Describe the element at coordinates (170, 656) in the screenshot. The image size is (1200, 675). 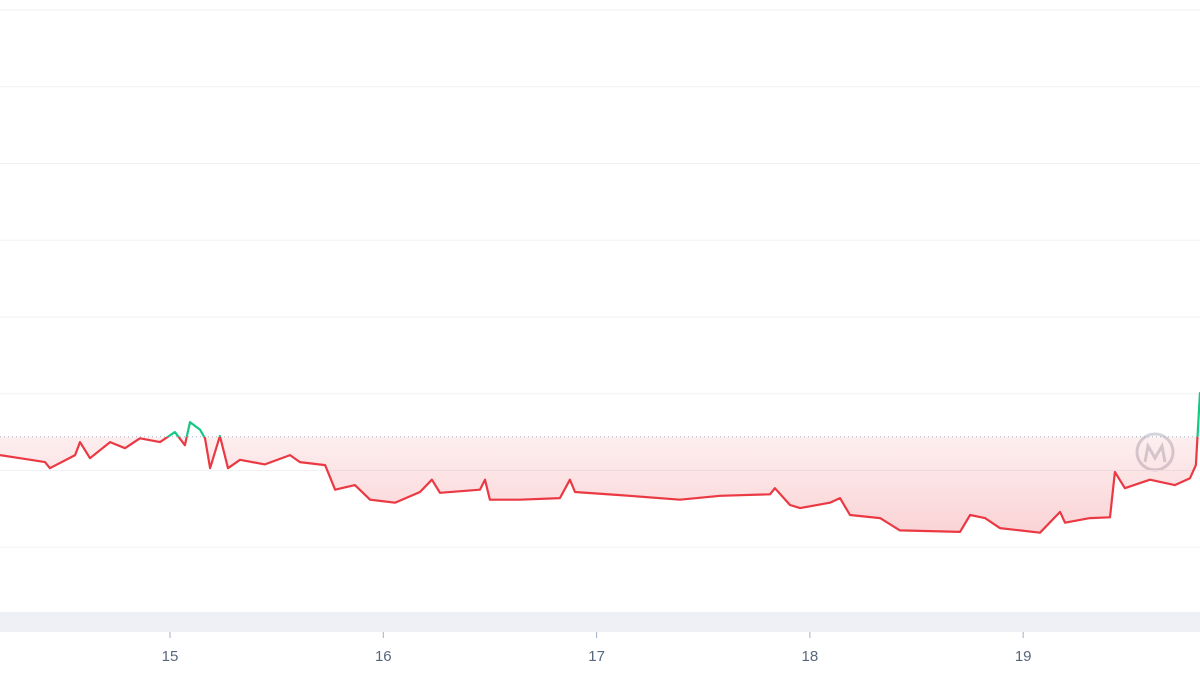
I see `x-tick-label: 15` at that location.